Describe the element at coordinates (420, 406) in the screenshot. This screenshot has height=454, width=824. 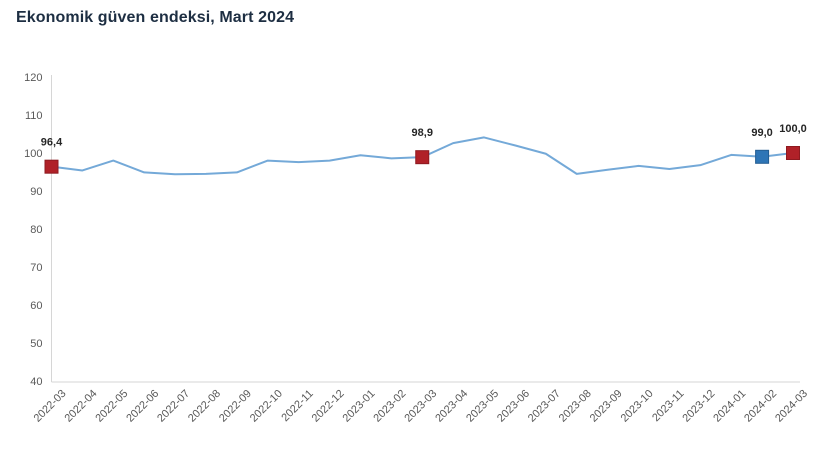
I see `x-tick-label: 2023-03` at that location.